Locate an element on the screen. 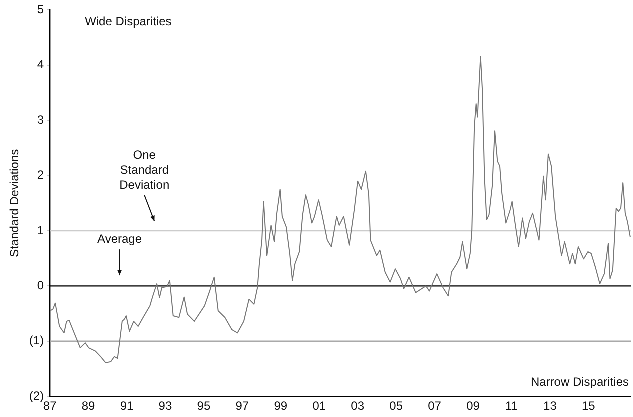  x-tick-label: 13 is located at coordinates (551, 406).